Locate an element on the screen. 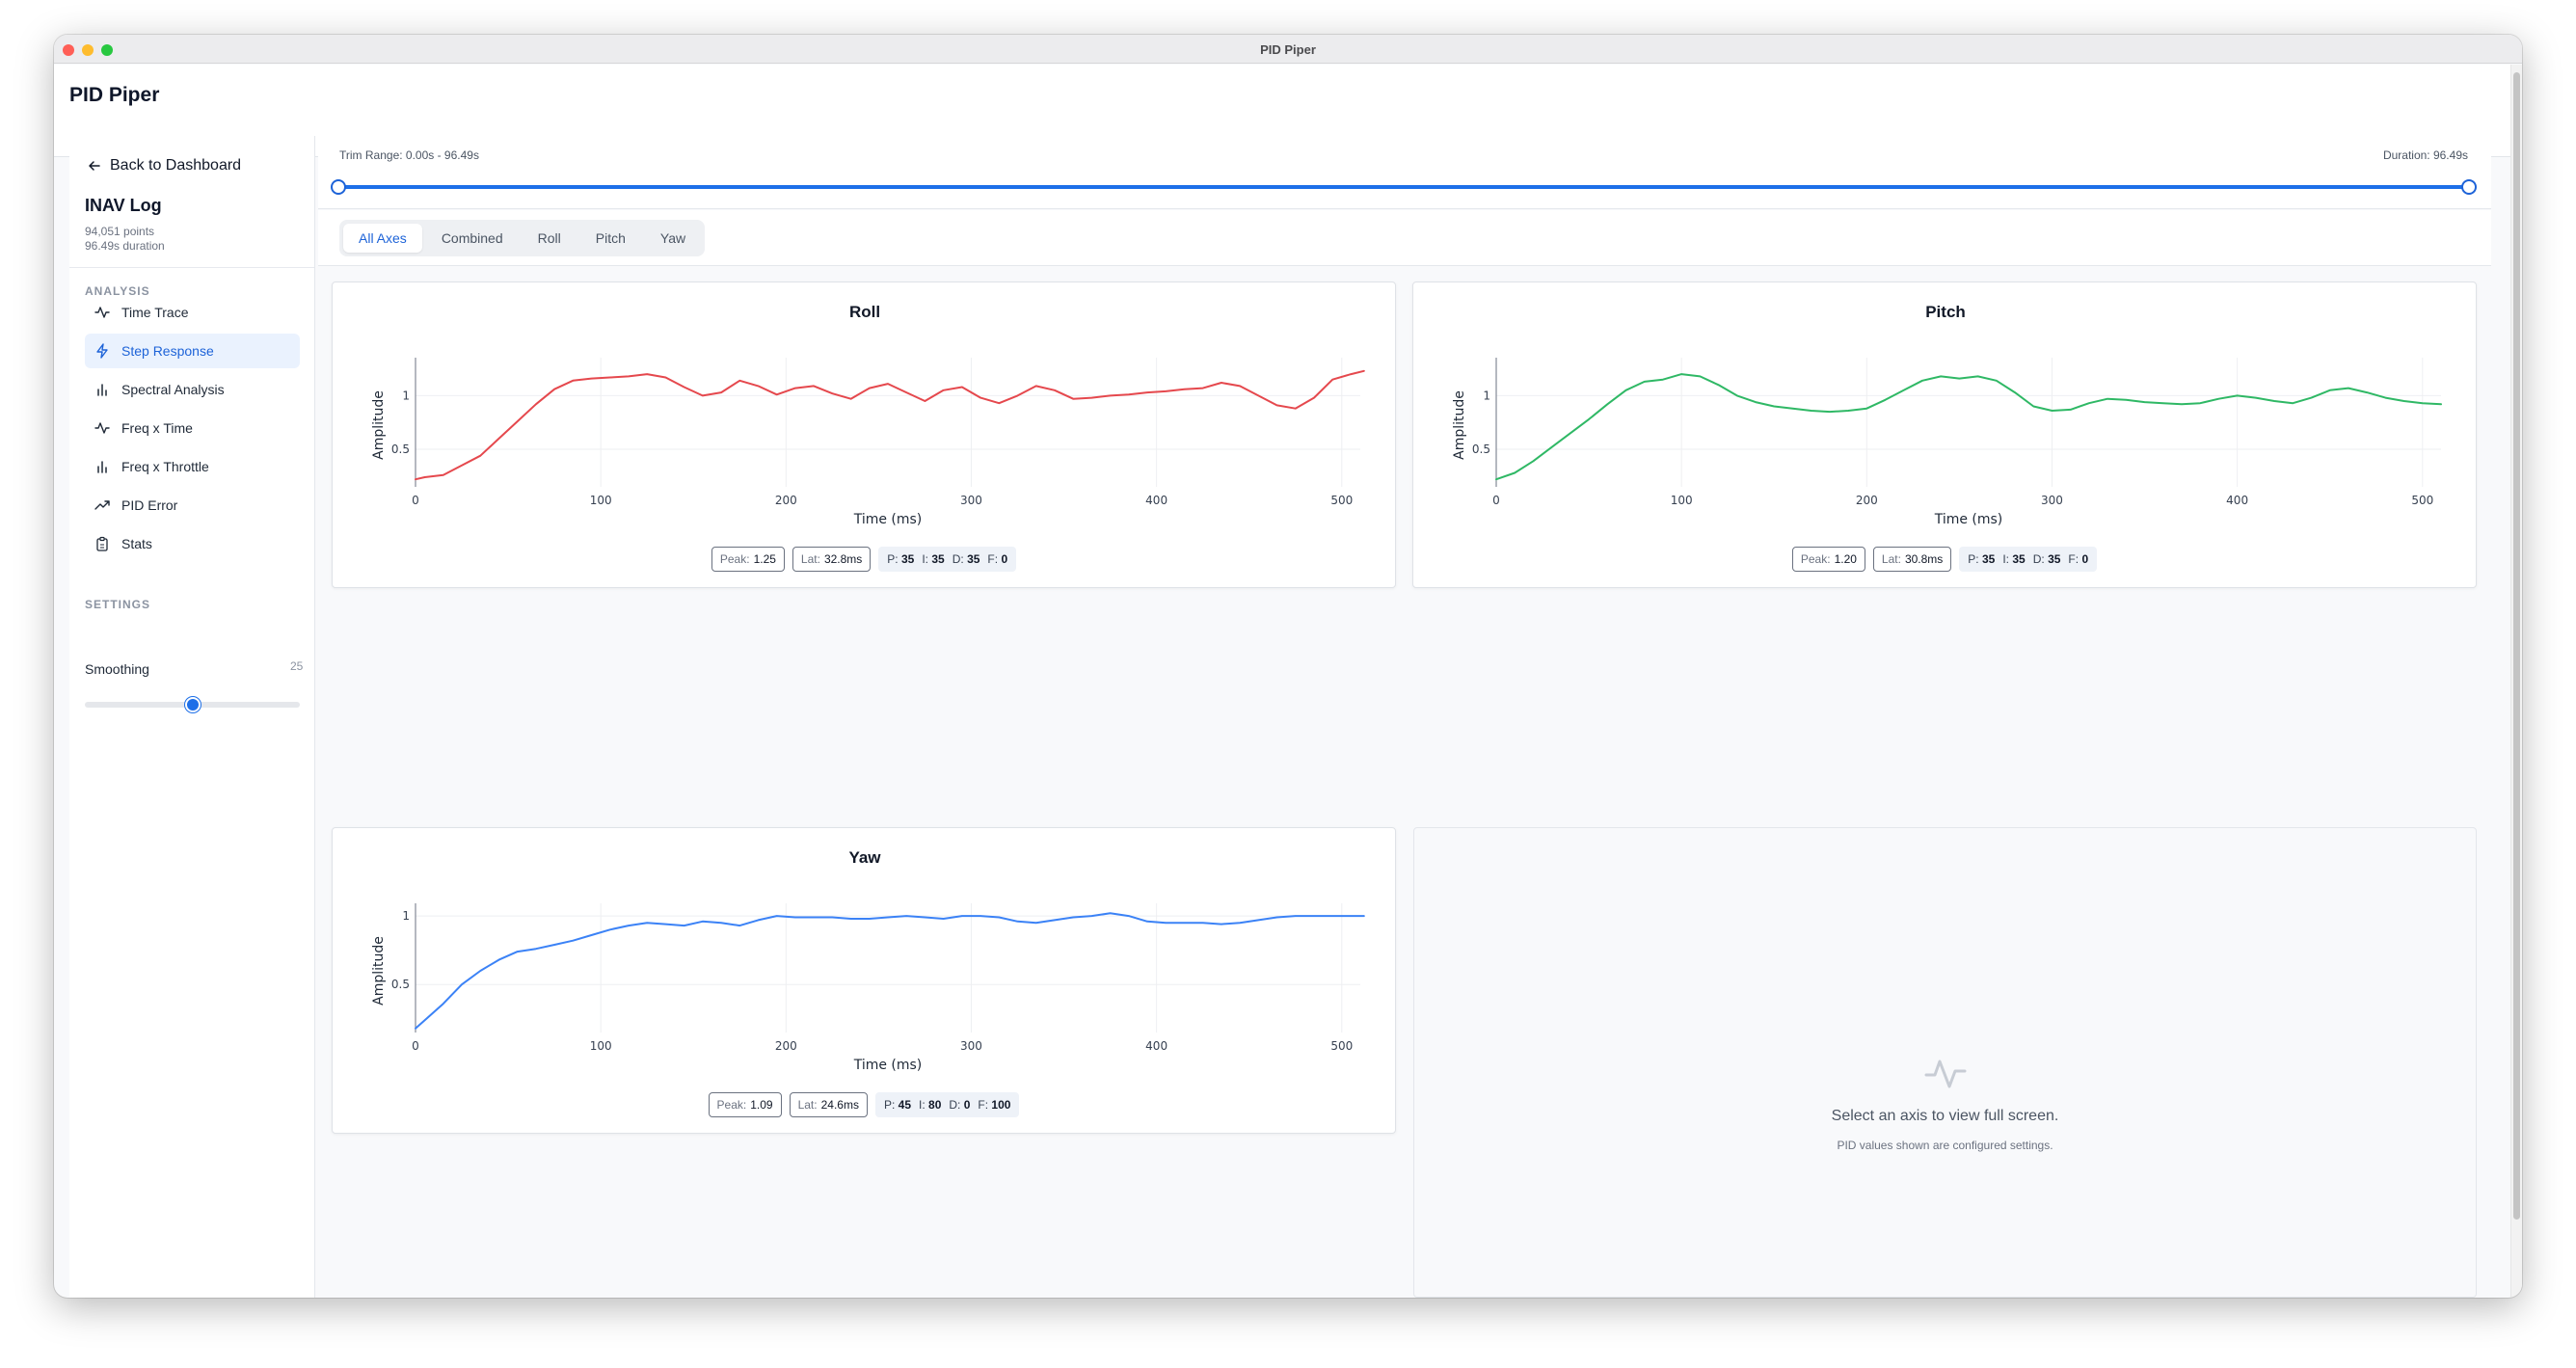 This screenshot has height=1368, width=2576. vertical-scrollbar is located at coordinates (2516, 681).